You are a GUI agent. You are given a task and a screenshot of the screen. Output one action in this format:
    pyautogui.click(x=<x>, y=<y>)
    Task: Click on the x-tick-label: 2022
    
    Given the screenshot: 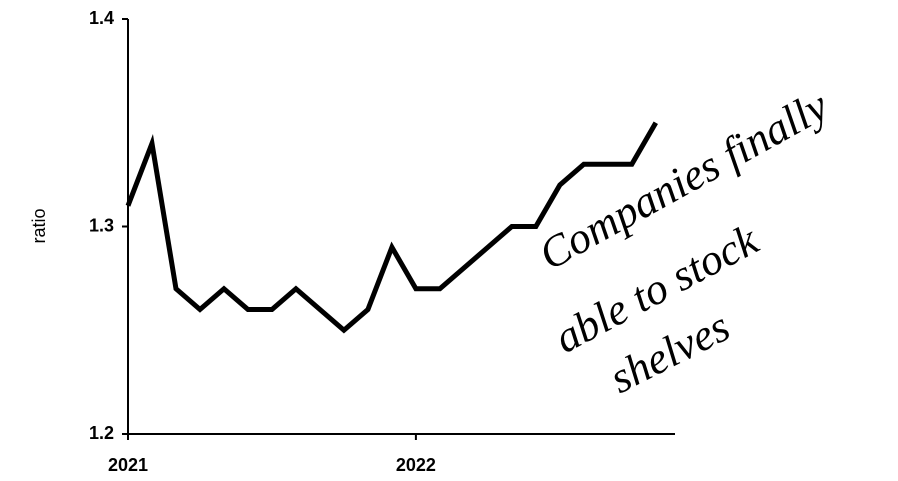 What is the action you would take?
    pyautogui.click(x=416, y=465)
    